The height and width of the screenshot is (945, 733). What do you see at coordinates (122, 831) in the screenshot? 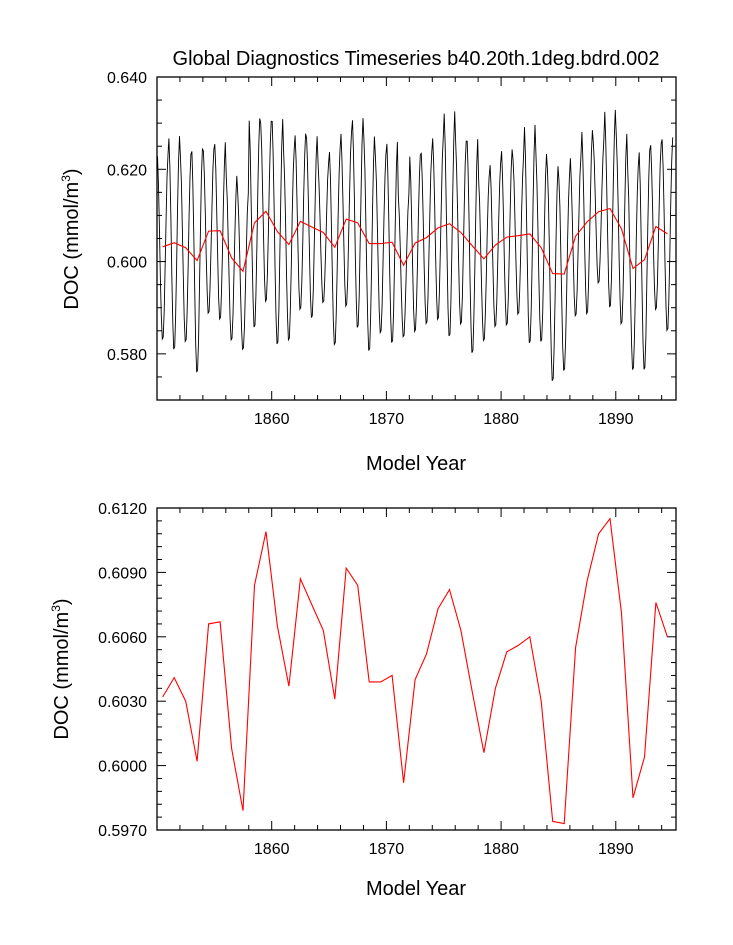
I see `bottom-y-tick-label: 0.5970` at bounding box center [122, 831].